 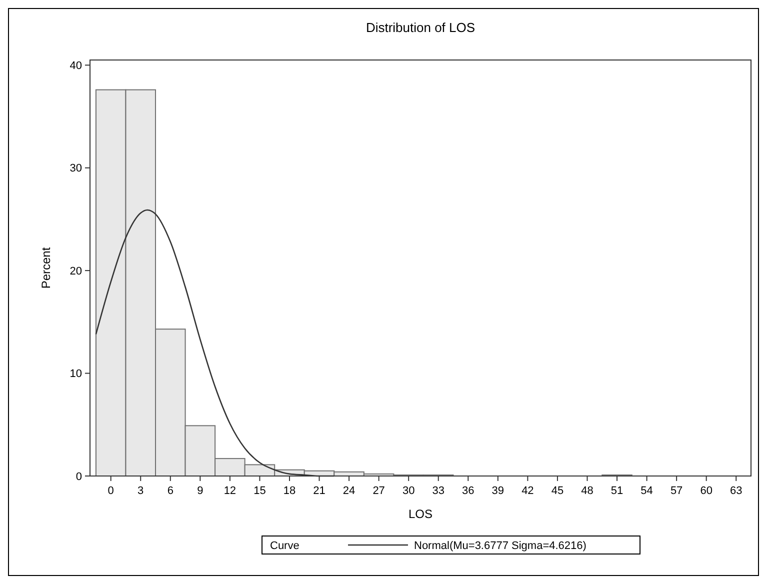 I want to click on x-tick-label: 42, so click(x=528, y=491).